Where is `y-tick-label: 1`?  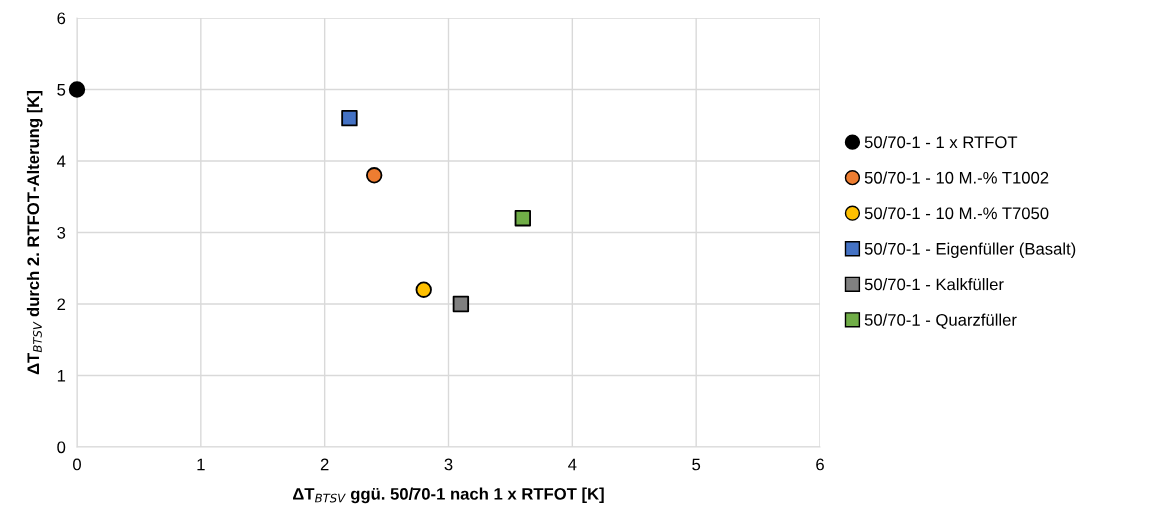 y-tick-label: 1 is located at coordinates (61, 376).